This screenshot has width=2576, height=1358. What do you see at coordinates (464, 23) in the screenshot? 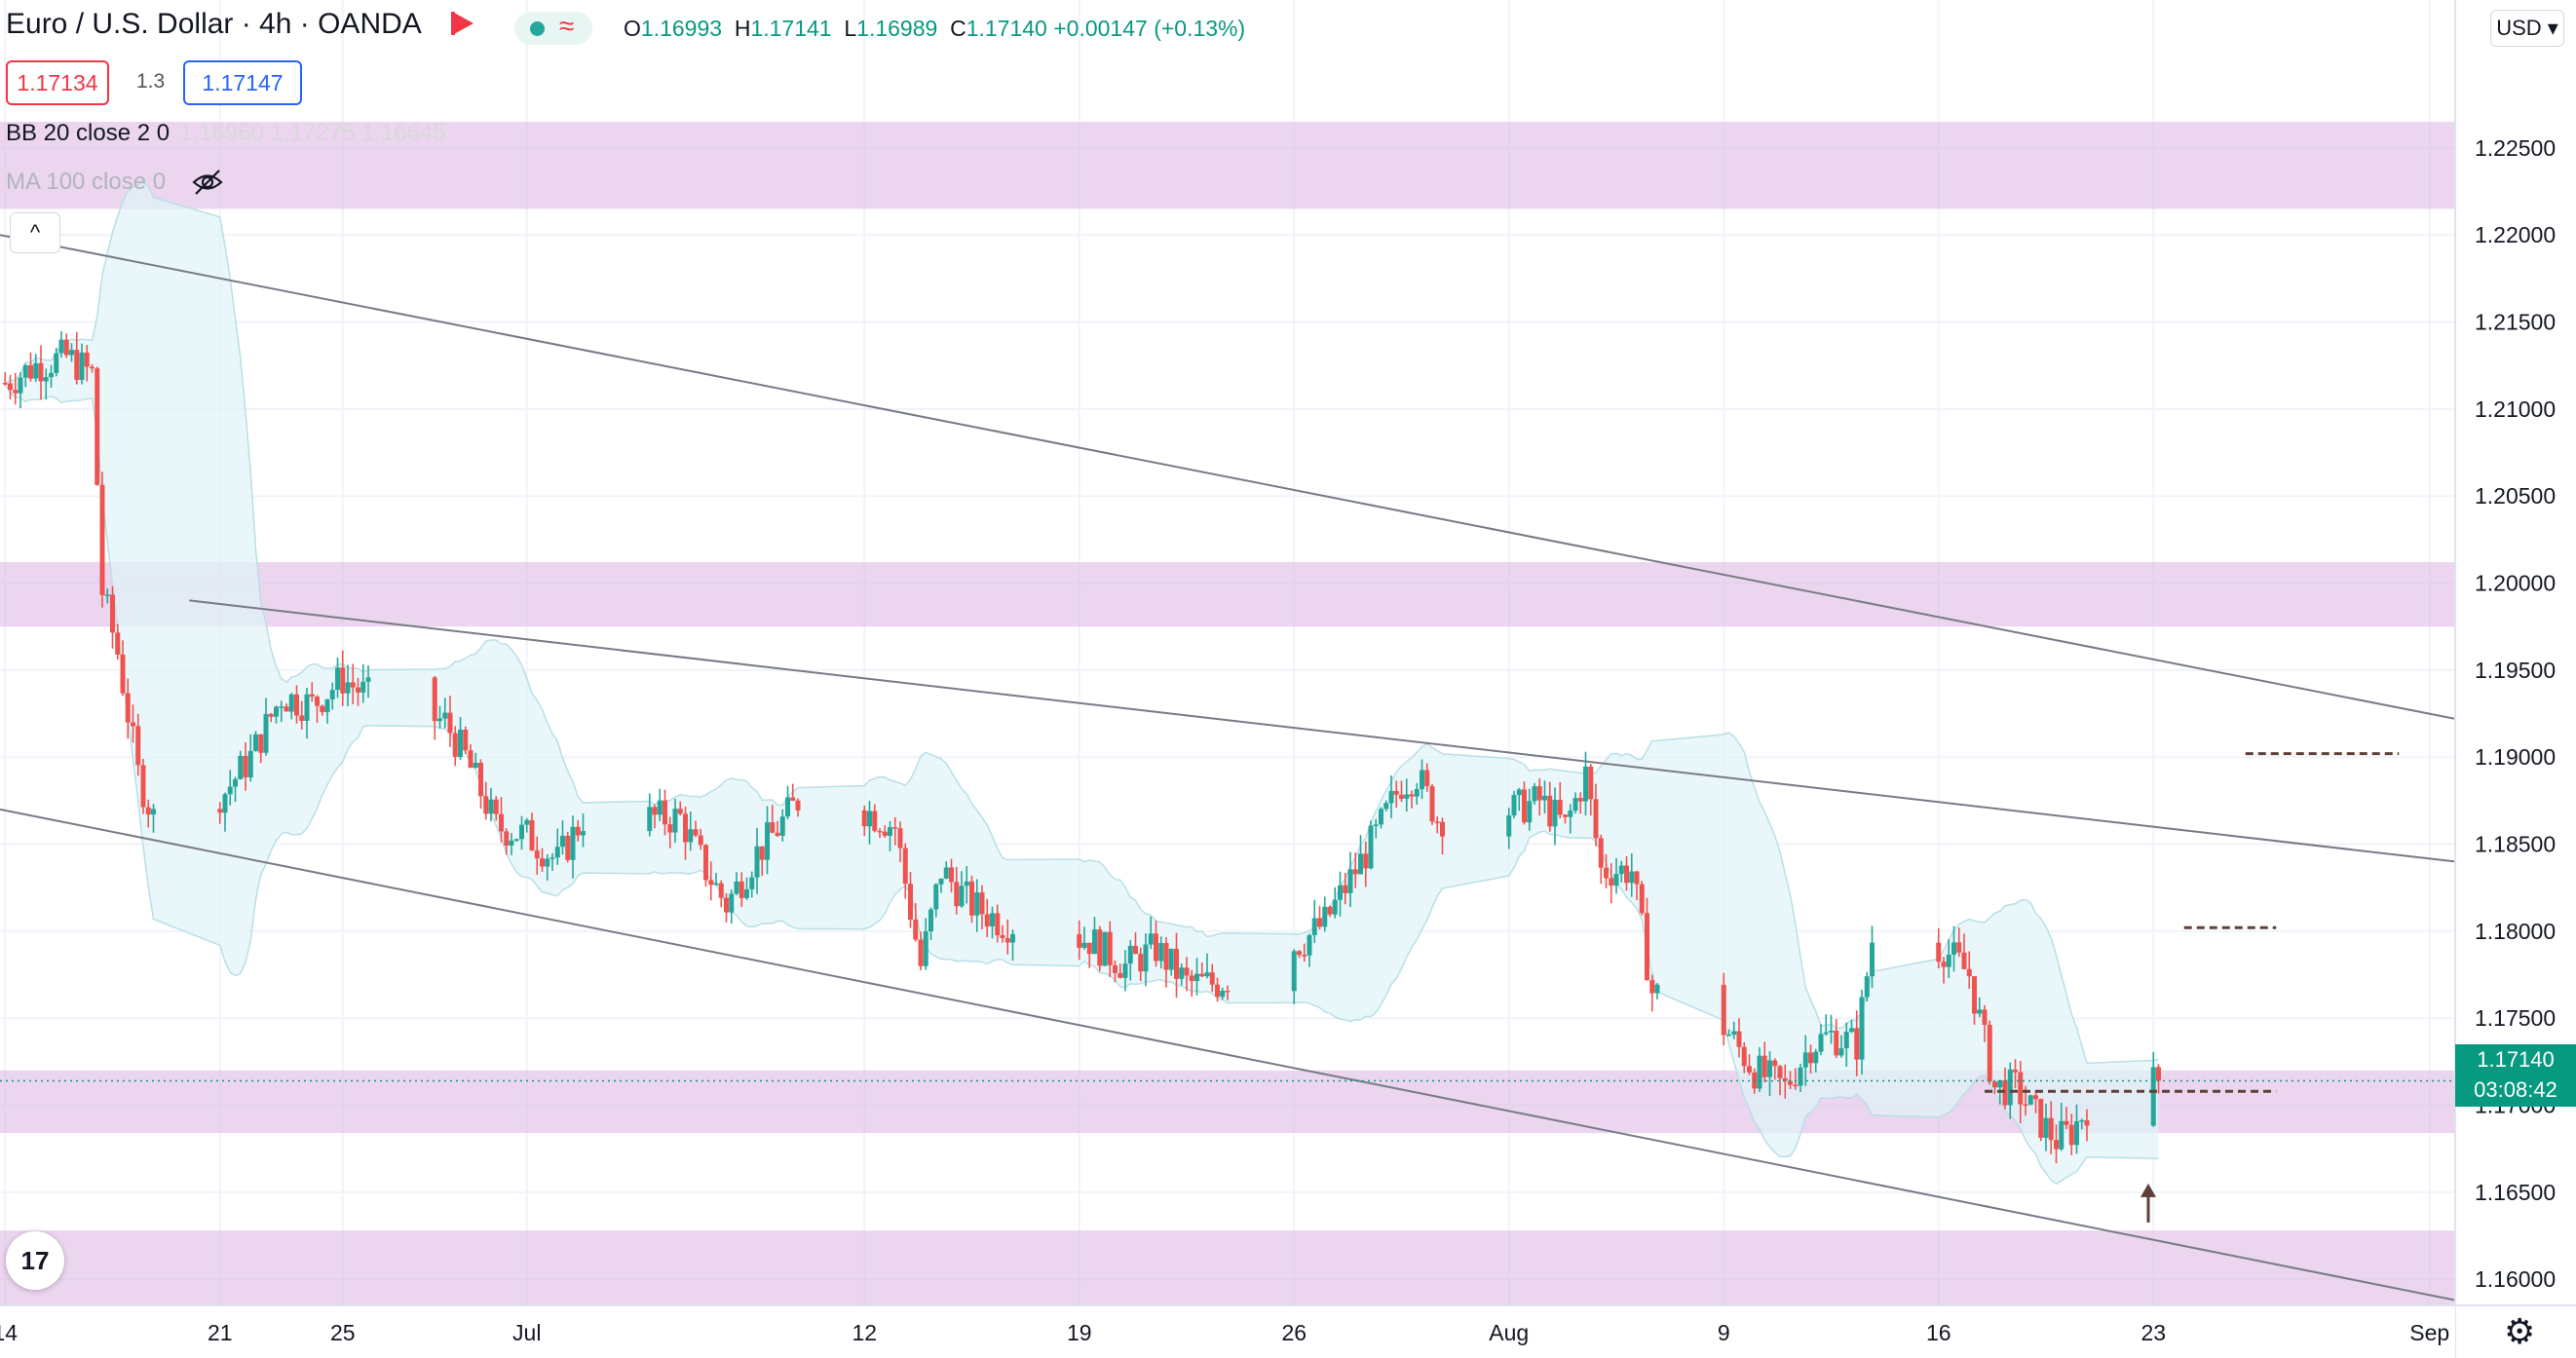
I see `flag-icon` at bounding box center [464, 23].